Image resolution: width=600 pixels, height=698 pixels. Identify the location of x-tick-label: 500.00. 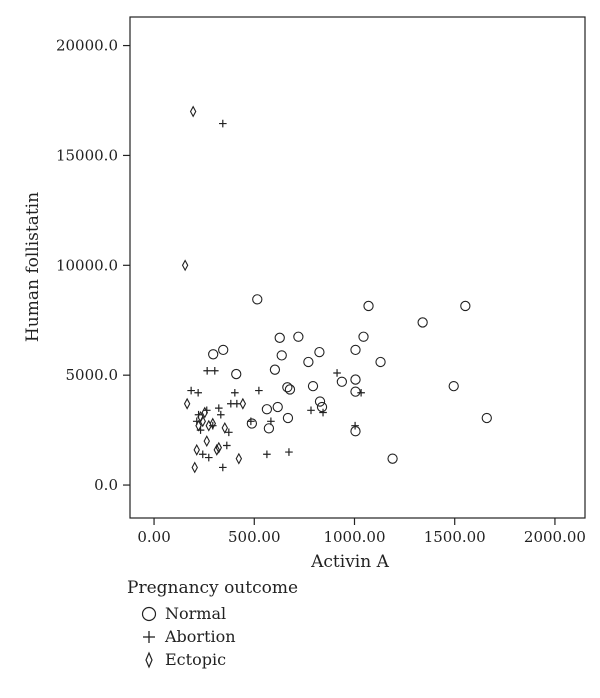
(254, 537).